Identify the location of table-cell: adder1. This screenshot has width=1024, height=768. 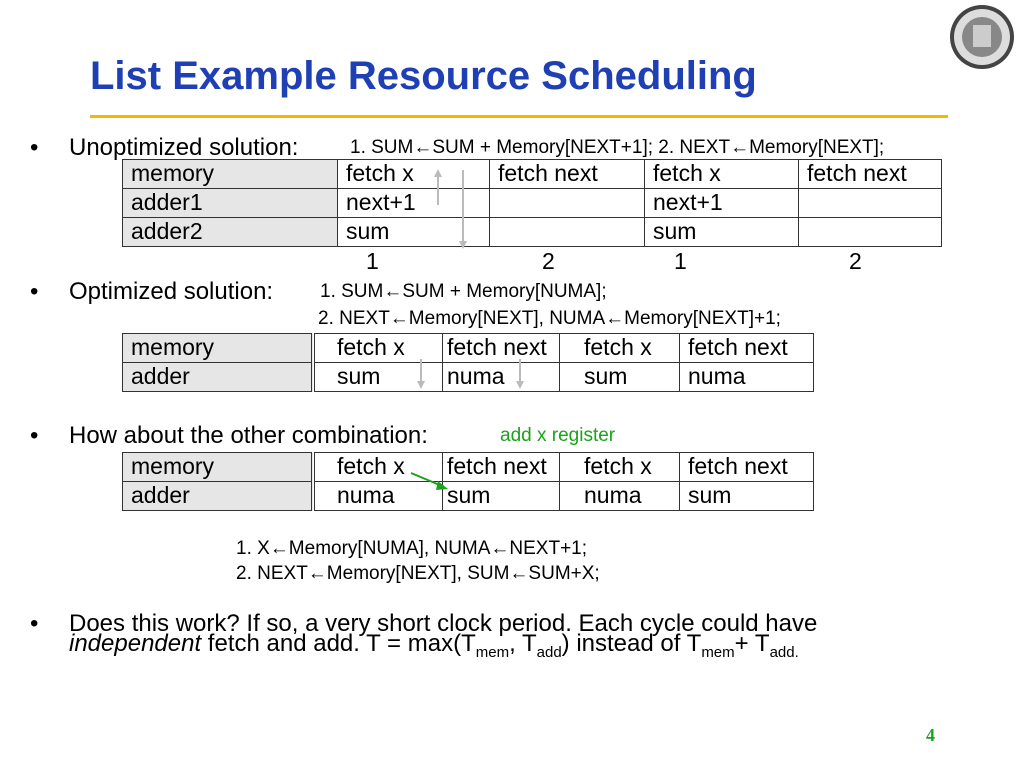
(230, 203).